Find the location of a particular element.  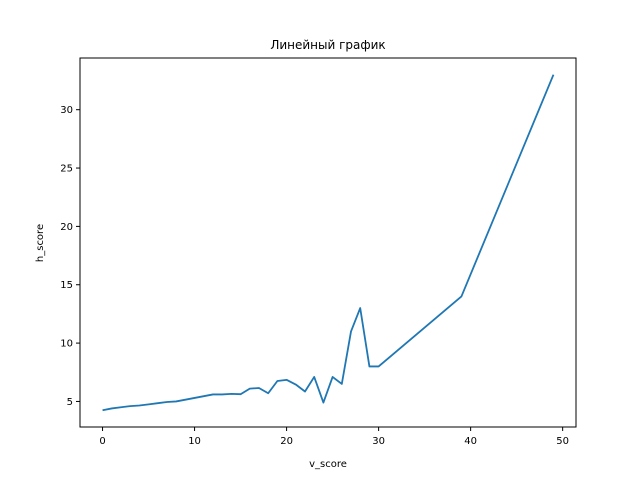

x-tick-label: 30 is located at coordinates (378, 441).